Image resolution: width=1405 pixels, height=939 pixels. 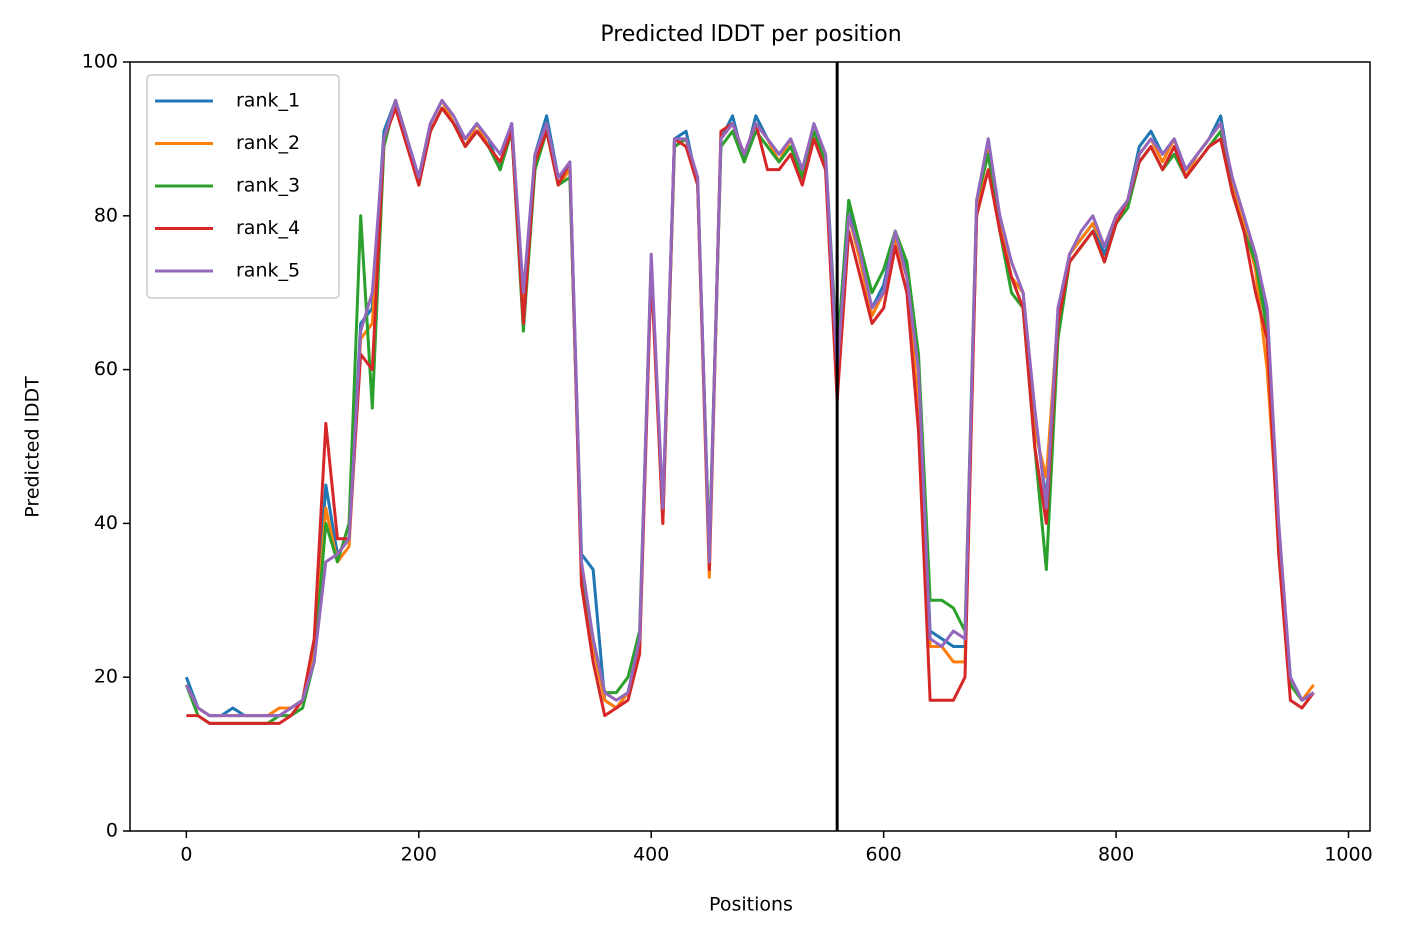 What do you see at coordinates (186, 855) in the screenshot?
I see `x-tick-label: 0` at bounding box center [186, 855].